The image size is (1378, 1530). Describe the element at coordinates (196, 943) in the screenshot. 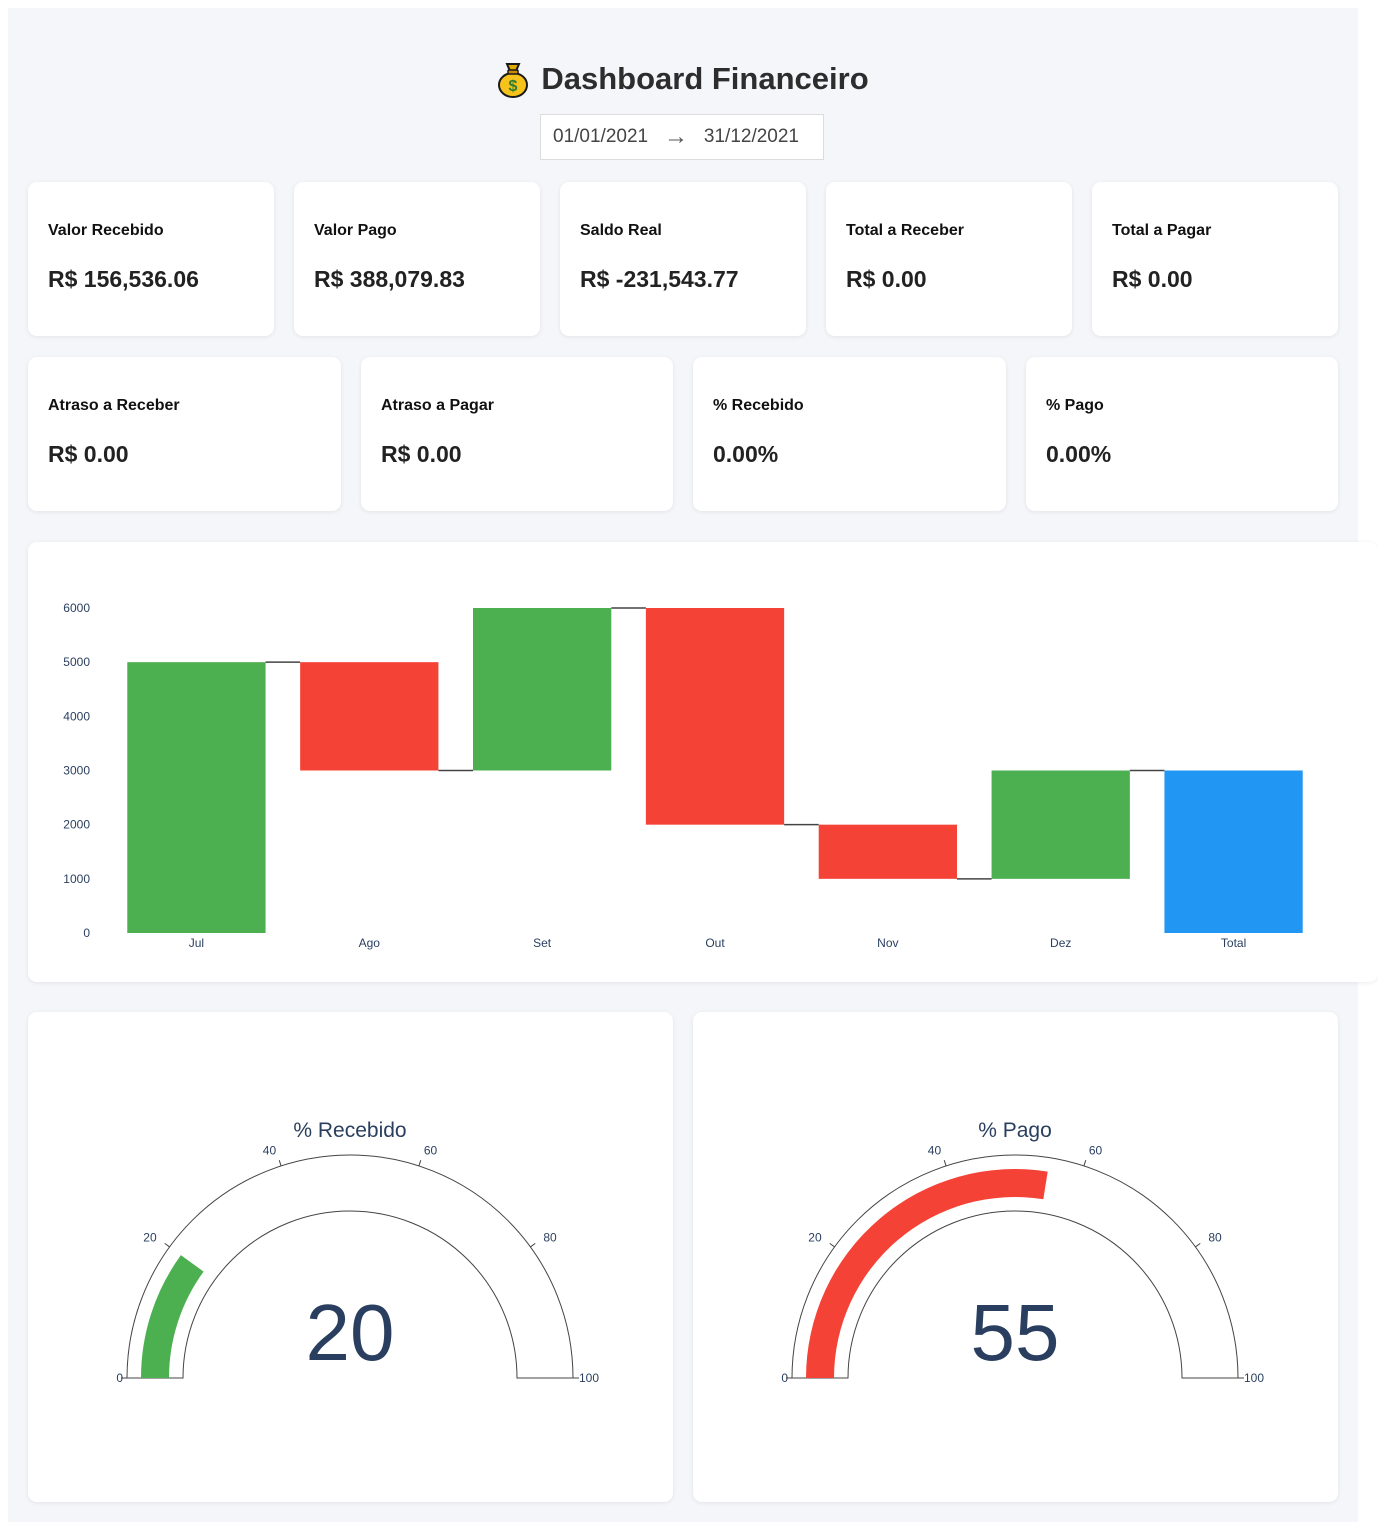

I see `x-tick-label: Jul` at that location.